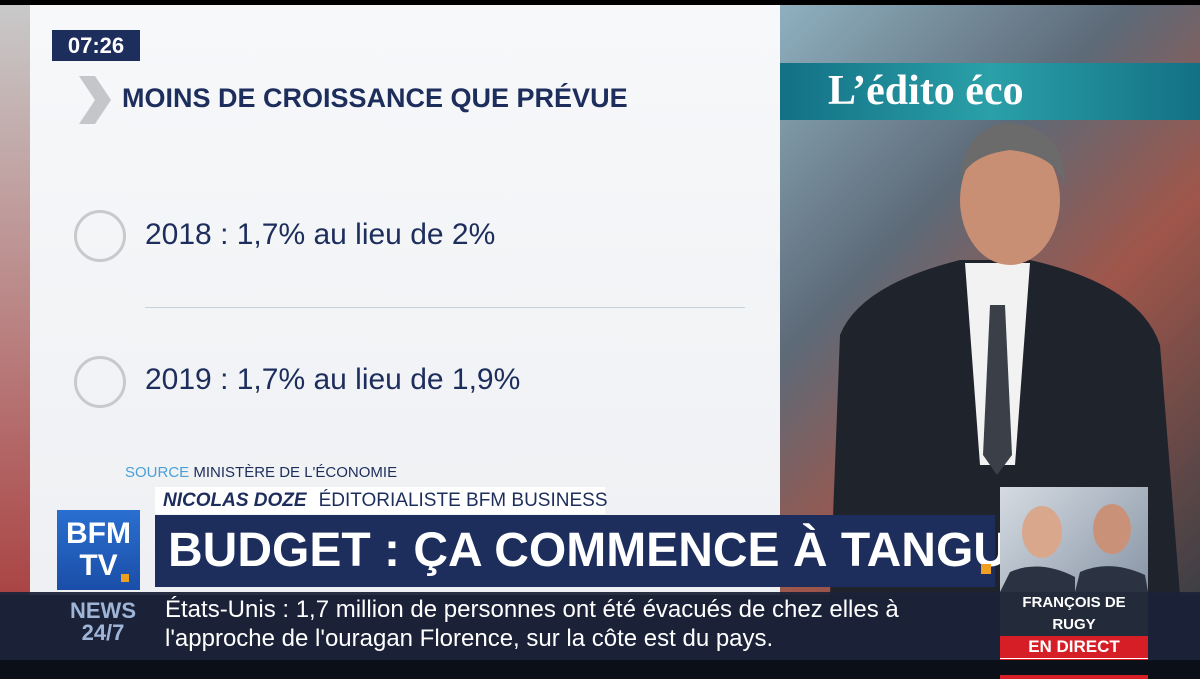 This screenshot has height=679, width=1200. I want to click on guest-photo, so click(1074, 548).